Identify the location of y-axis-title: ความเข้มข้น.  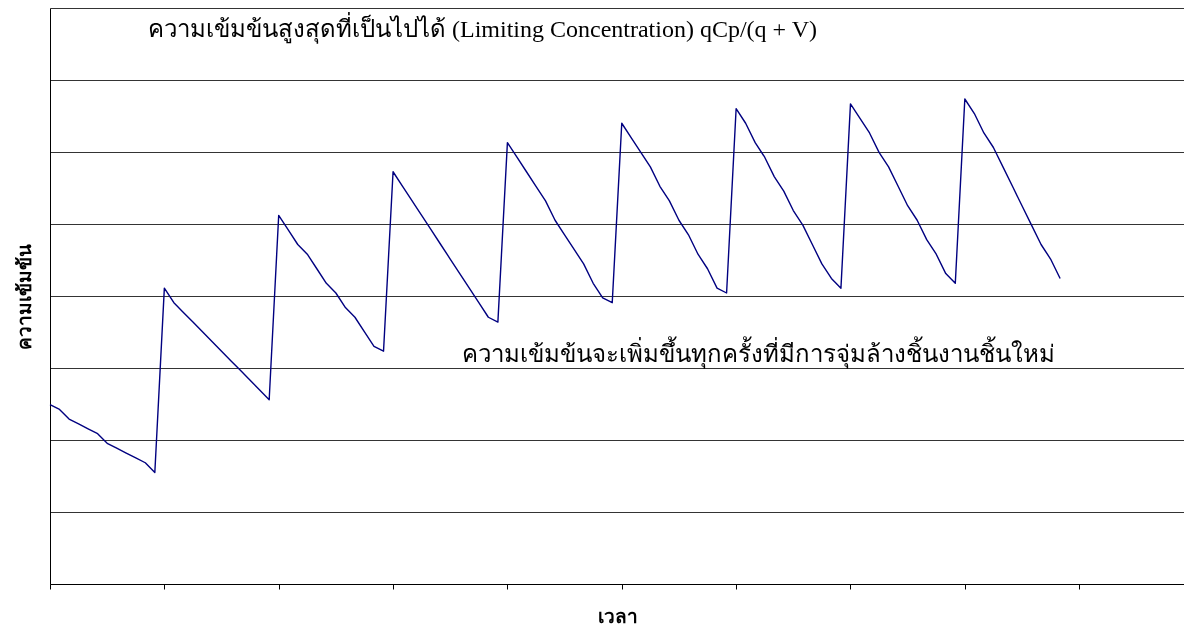
(23, 296).